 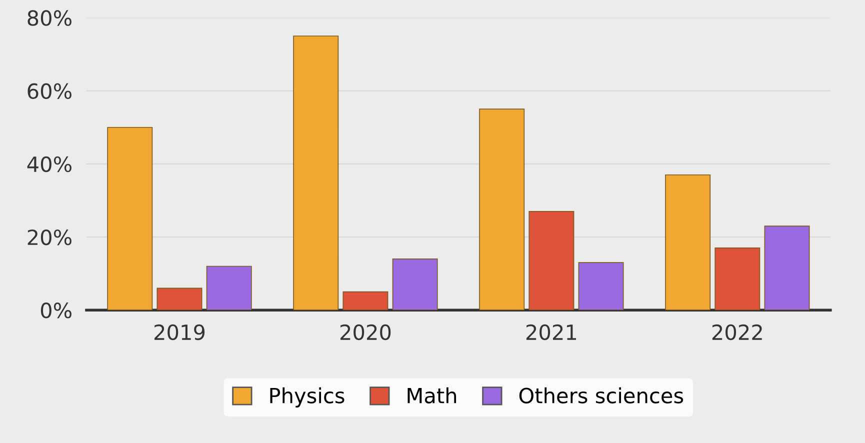 What do you see at coordinates (50, 18) in the screenshot?
I see `y-tick-label: 80%` at bounding box center [50, 18].